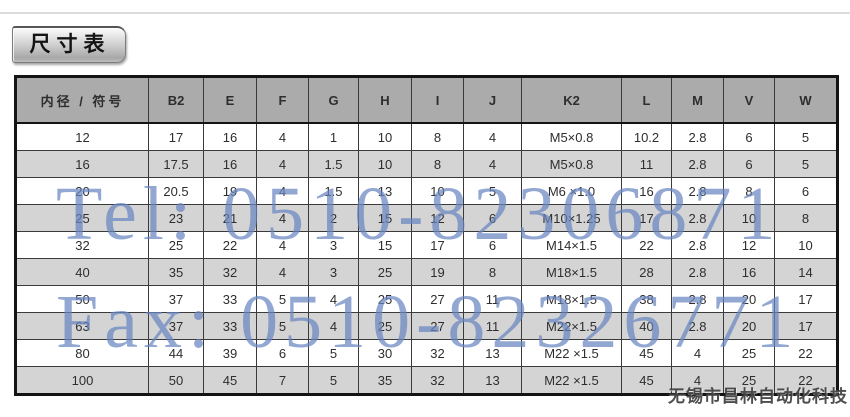 The width and height of the screenshot is (850, 417). I want to click on table-row: 32 25 22 4 3 15 17 6 M14×1.5 22 2.8 12 10, so click(426, 245).